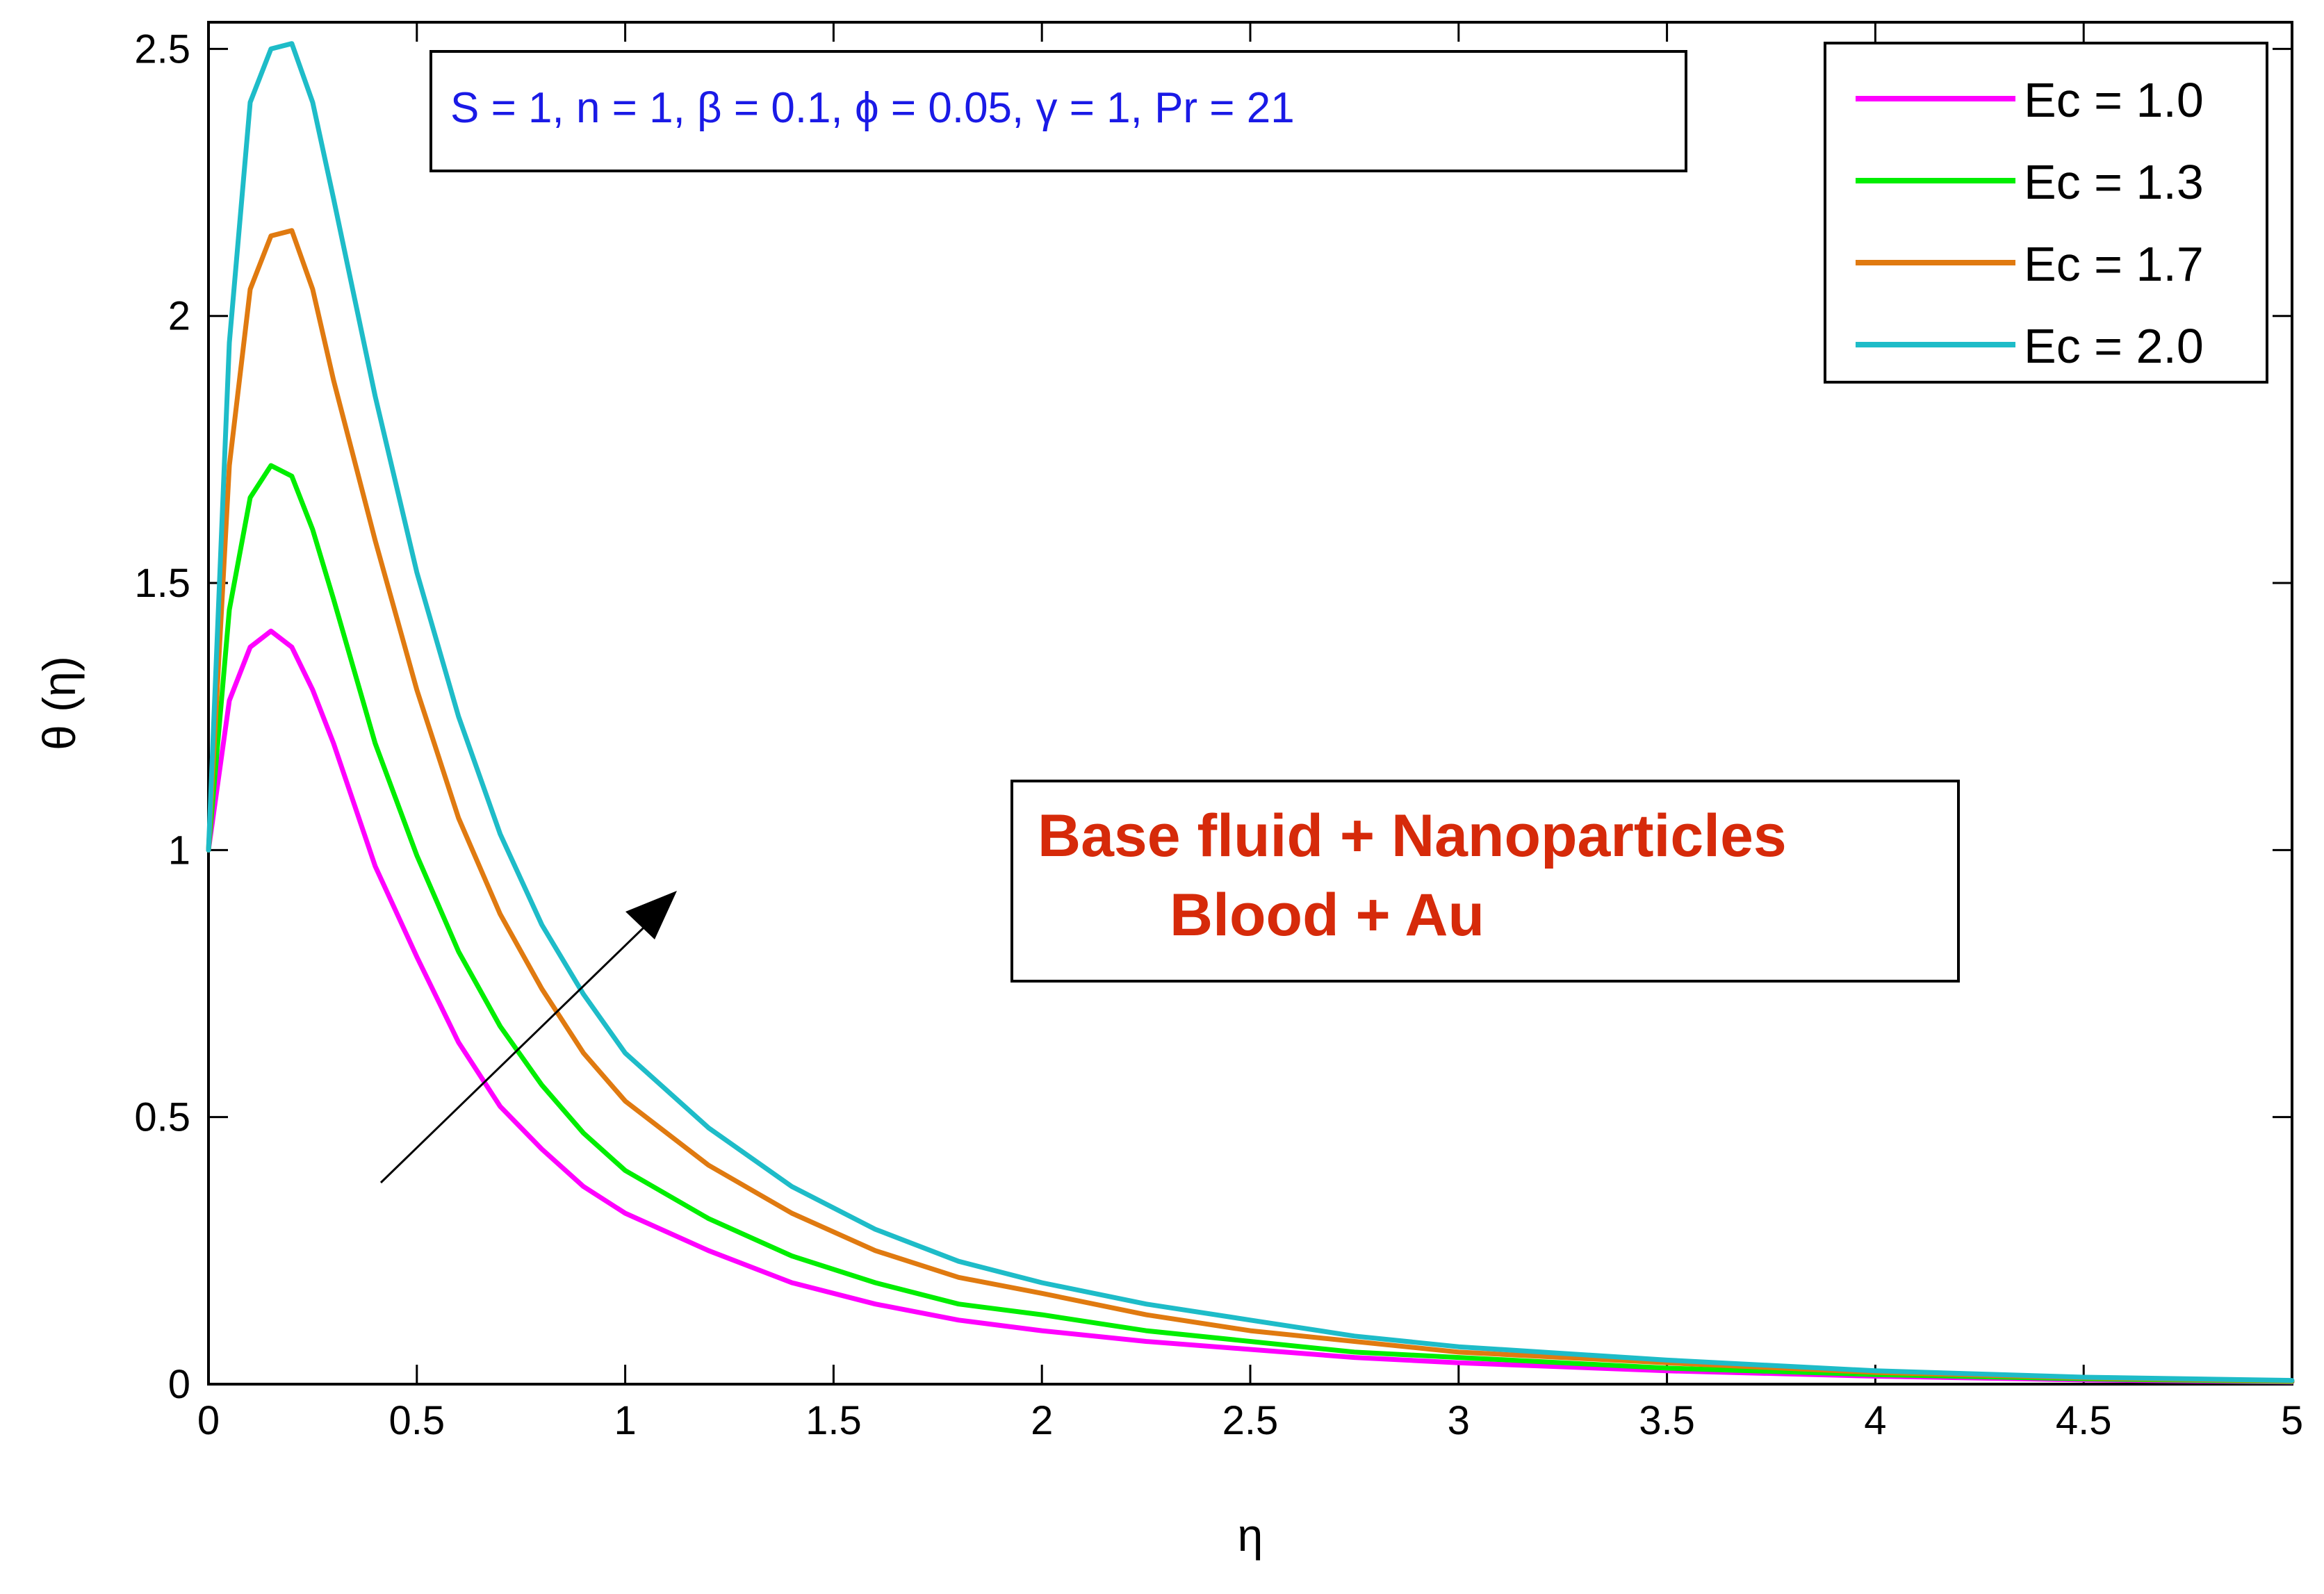  Describe the element at coordinates (2114, 346) in the screenshot. I see `legend-label-4: Ec = 2.0` at that location.